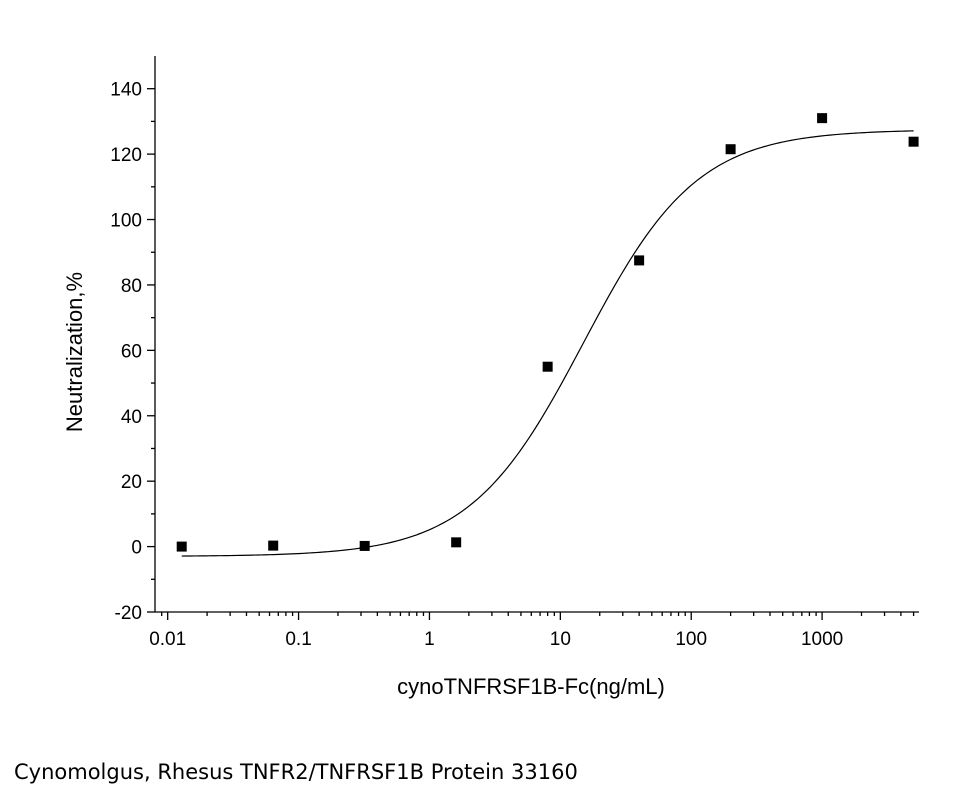 Image resolution: width=960 pixels, height=806 pixels. Describe the element at coordinates (691, 639) in the screenshot. I see `x-tick-label: 100` at that location.